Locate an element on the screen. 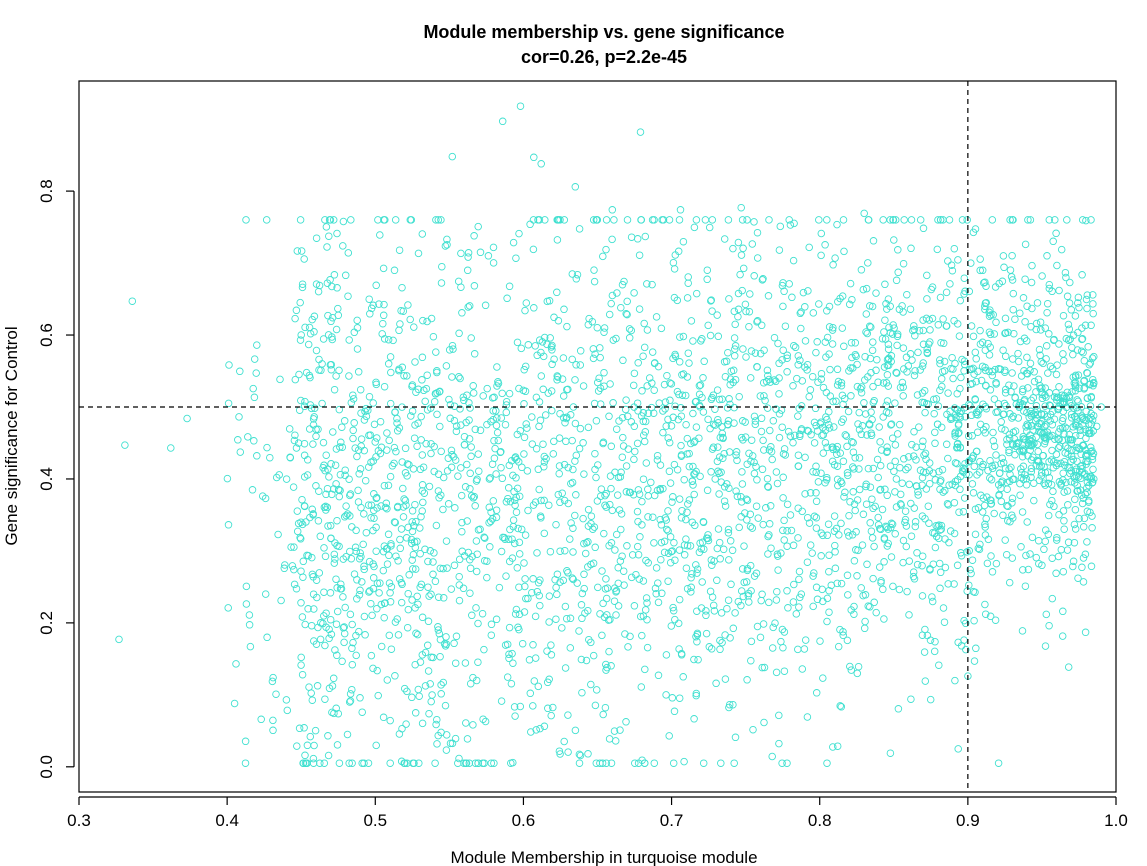  y-tick-label: 0.6 is located at coordinates (46, 335).